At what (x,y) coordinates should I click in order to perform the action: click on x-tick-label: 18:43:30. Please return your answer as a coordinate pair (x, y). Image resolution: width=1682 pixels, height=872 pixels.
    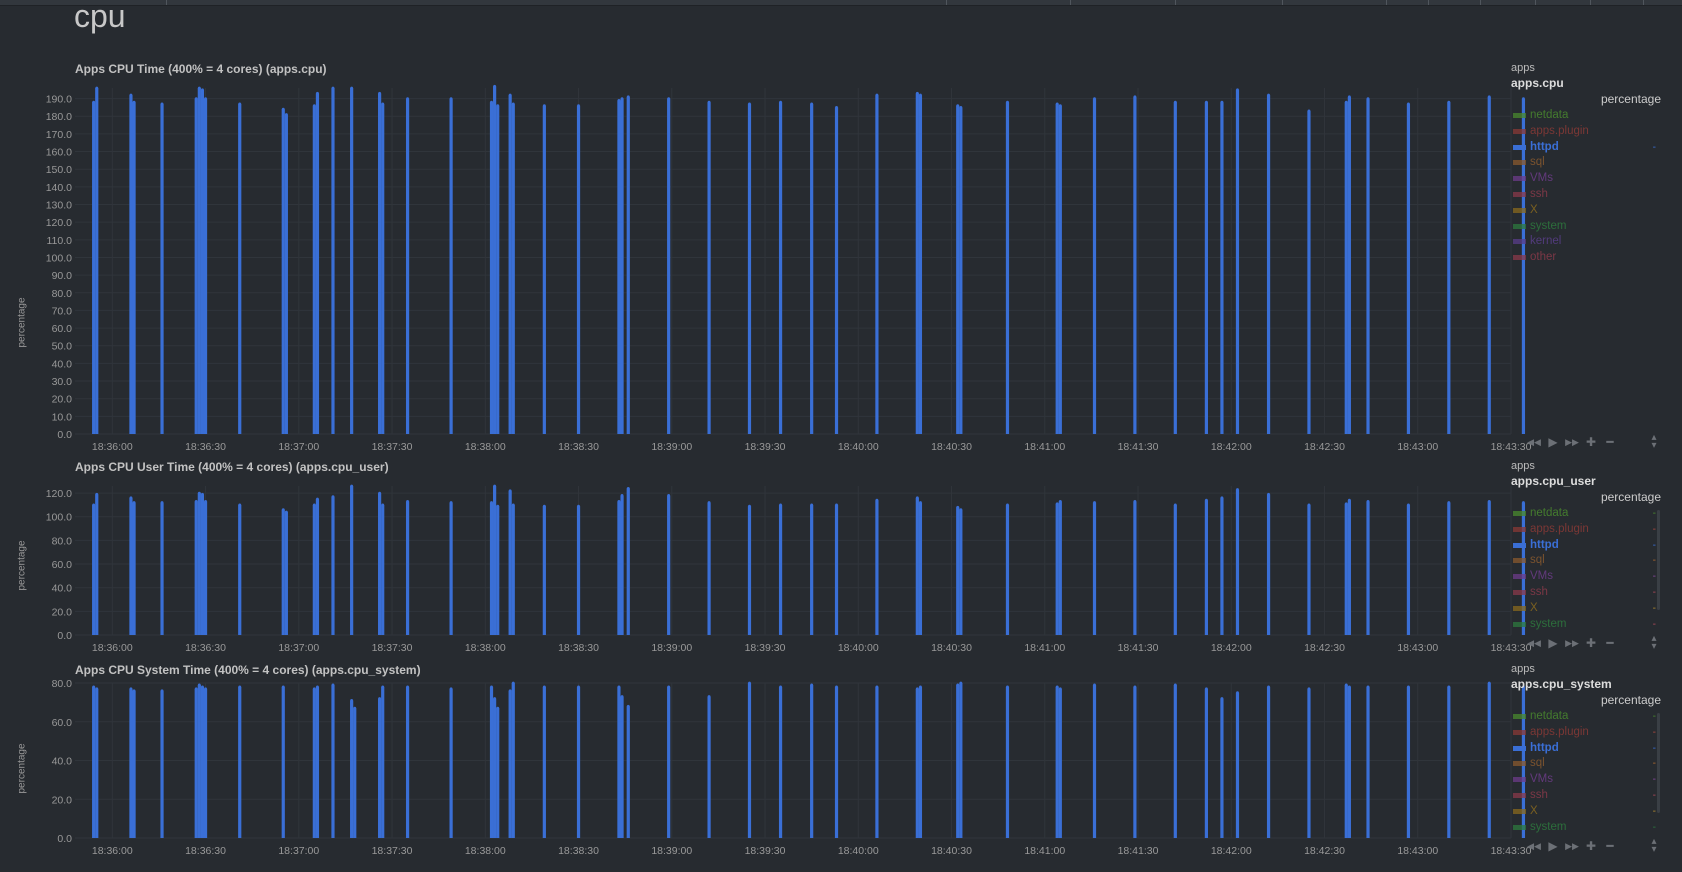
    Looking at the image, I should click on (1511, 851).